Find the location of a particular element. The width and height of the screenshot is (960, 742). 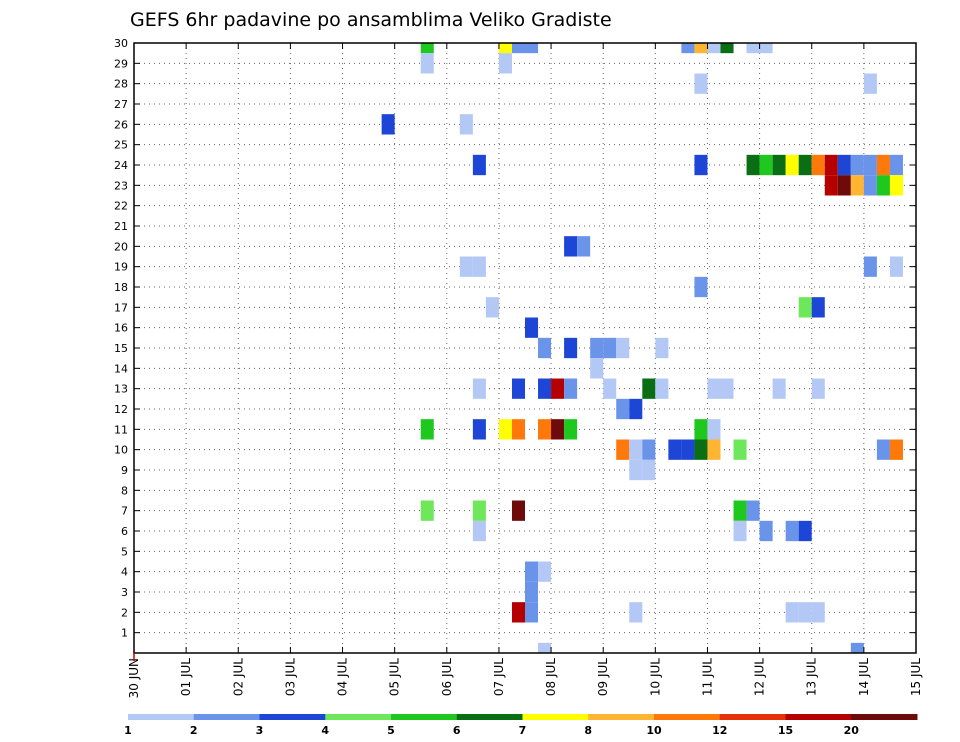

y-tick-label: 19 is located at coordinates (121, 267).